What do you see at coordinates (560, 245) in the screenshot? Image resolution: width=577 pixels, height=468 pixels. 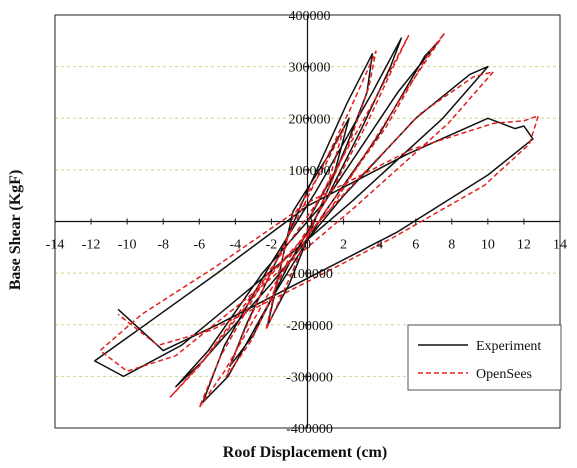 I see `x-tick-label: 14` at bounding box center [560, 245].